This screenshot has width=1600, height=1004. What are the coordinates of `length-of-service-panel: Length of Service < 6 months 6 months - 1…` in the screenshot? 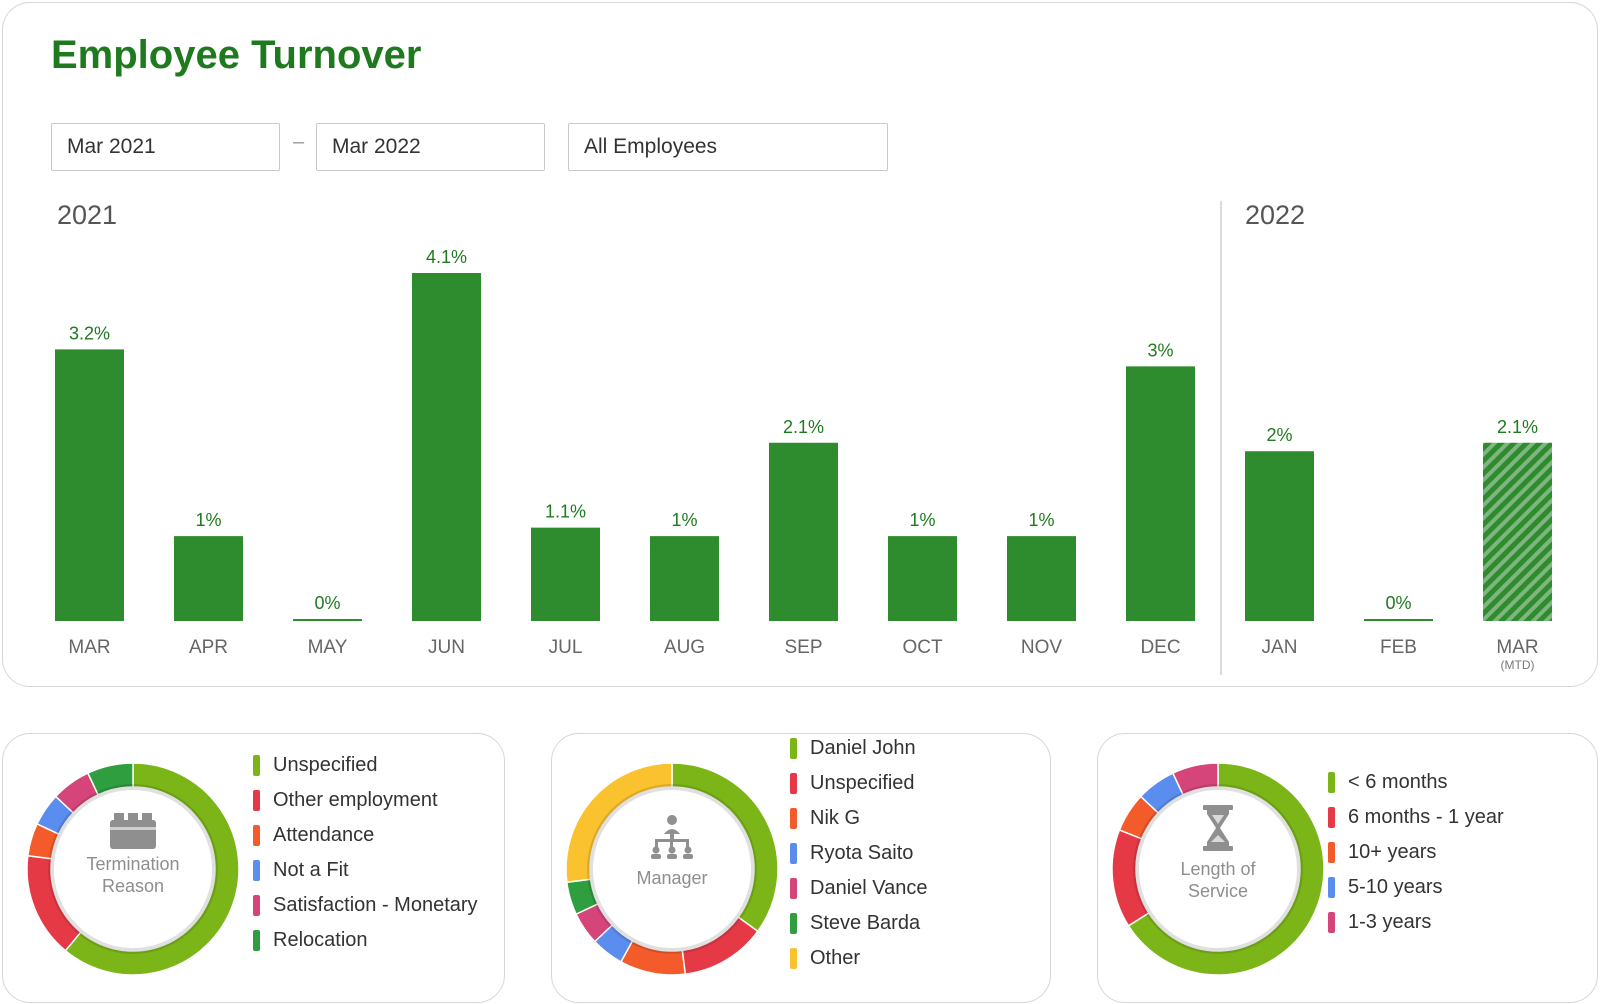 It's located at (1347, 868).